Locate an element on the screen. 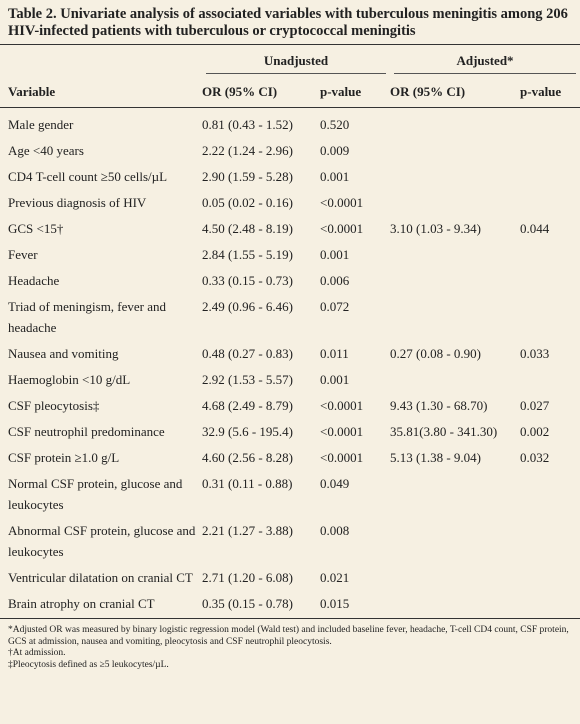 This screenshot has width=580, height=724. value-cell: 2.92 (1.53 - 5.57) is located at coordinates (247, 379).